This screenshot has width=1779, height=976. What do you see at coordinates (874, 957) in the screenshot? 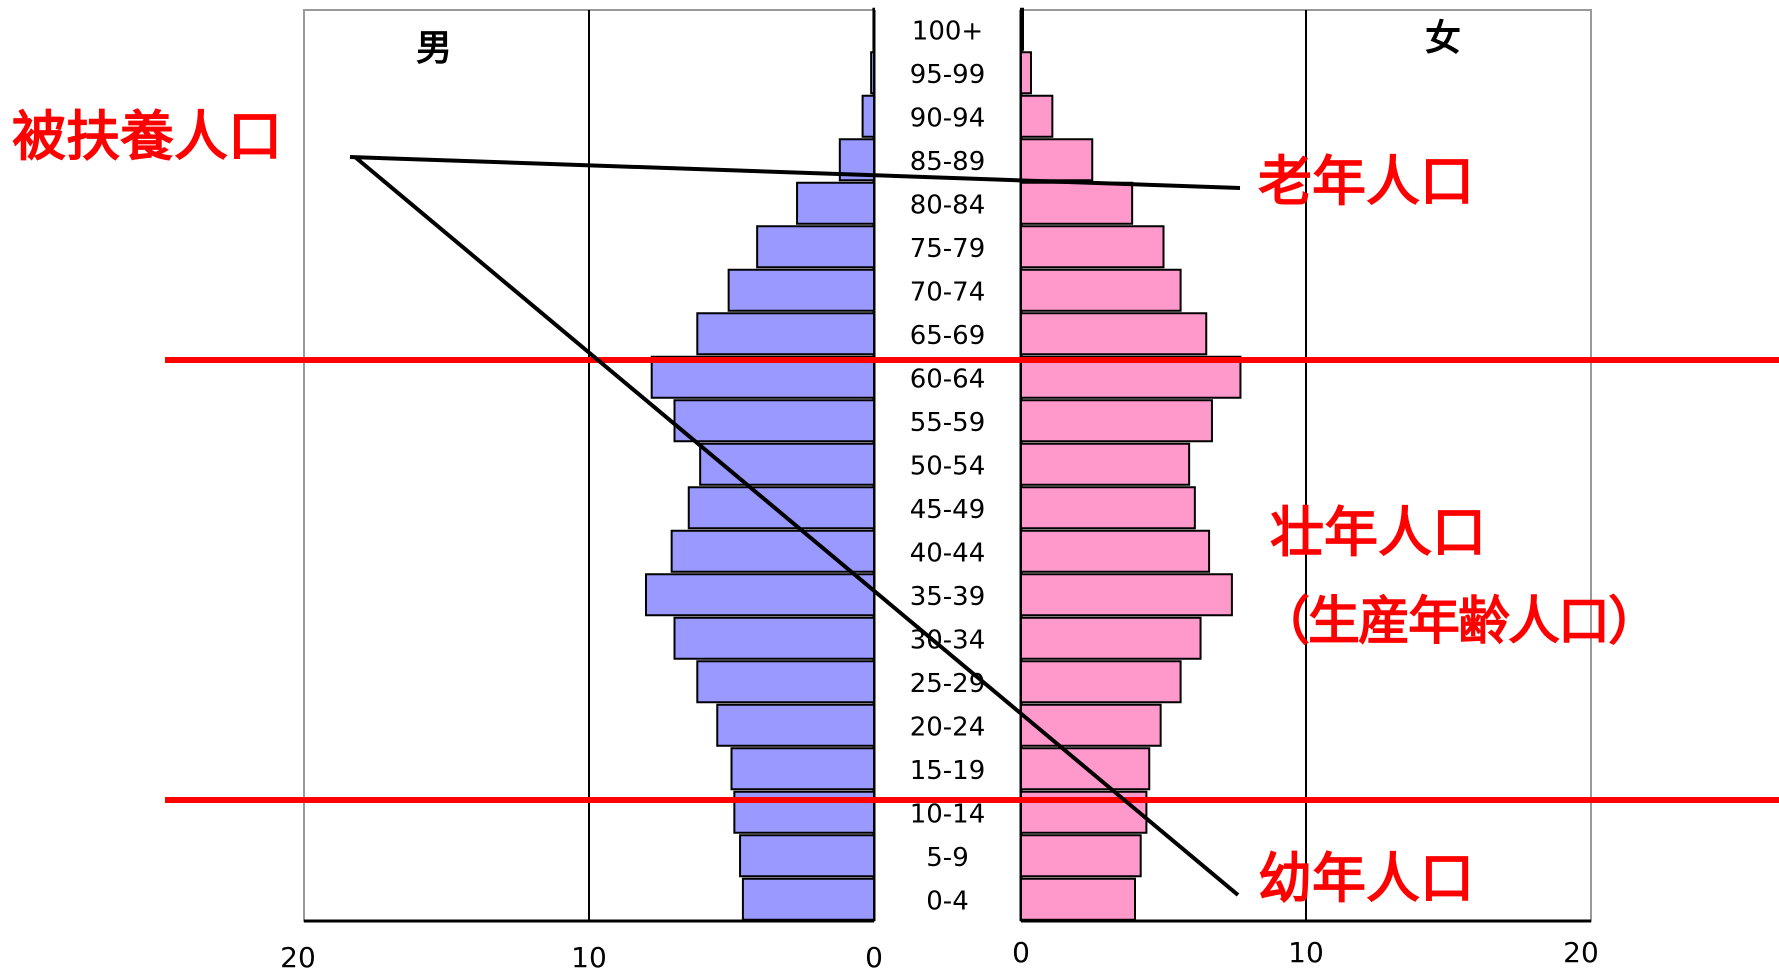
I see `x-tick-left-0: 0` at bounding box center [874, 957].